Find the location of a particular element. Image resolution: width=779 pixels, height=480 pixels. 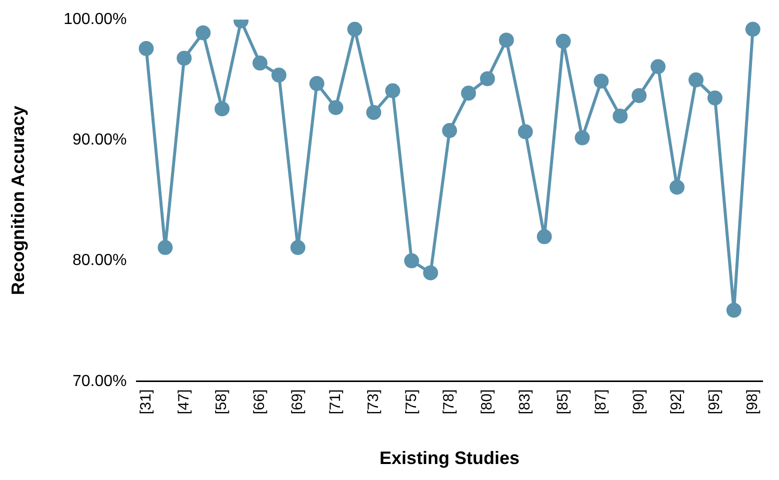

x-tick-label: [73] is located at coordinates (373, 401).